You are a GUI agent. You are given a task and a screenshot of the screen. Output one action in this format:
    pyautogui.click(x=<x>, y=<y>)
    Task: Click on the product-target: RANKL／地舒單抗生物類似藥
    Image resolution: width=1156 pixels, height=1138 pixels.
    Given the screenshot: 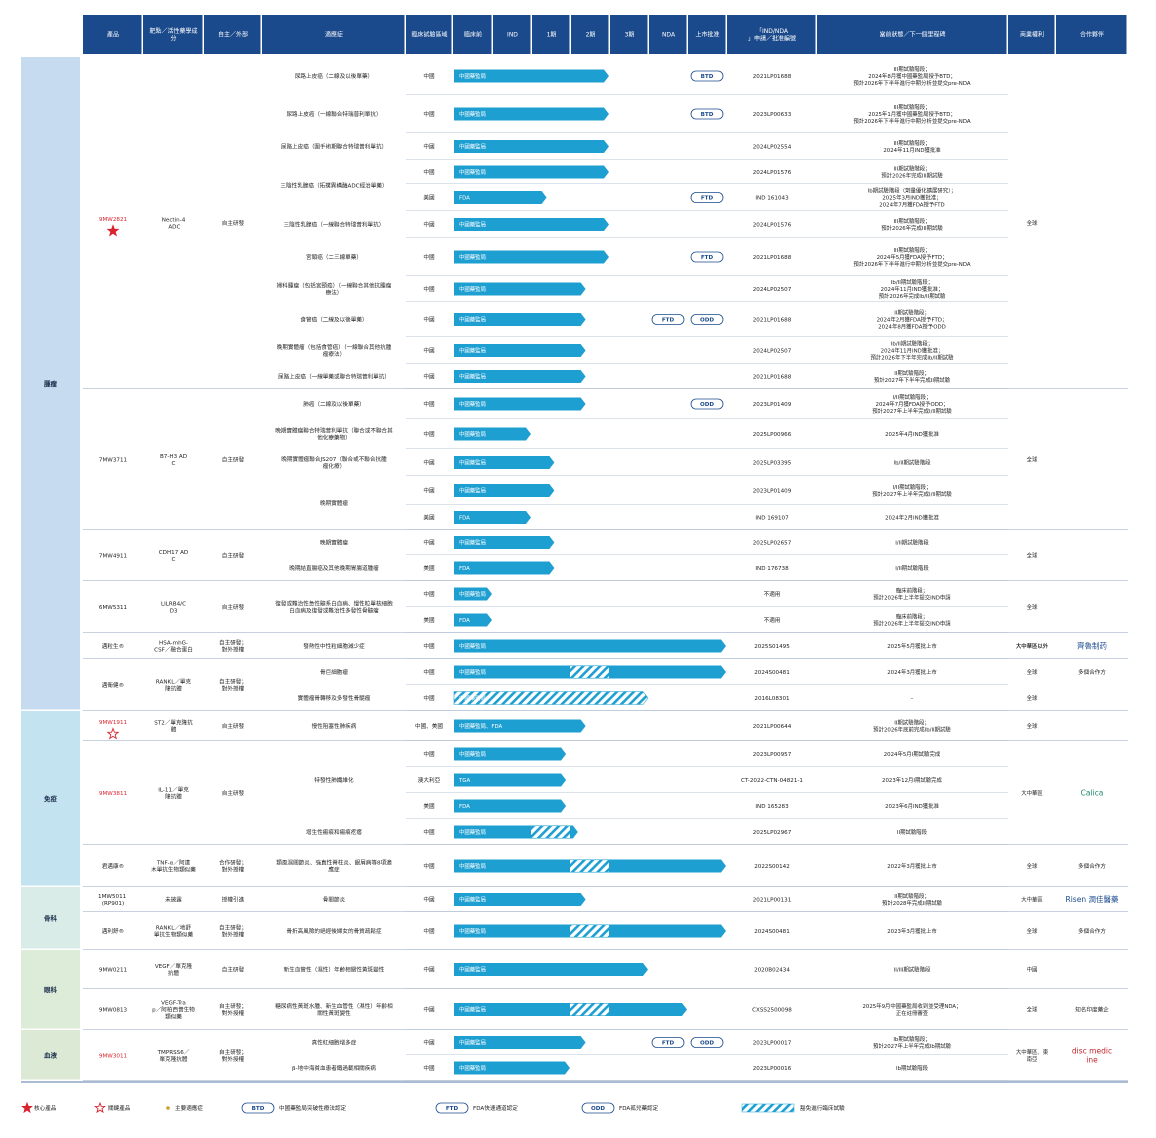 What is the action you would take?
    pyautogui.click(x=174, y=930)
    